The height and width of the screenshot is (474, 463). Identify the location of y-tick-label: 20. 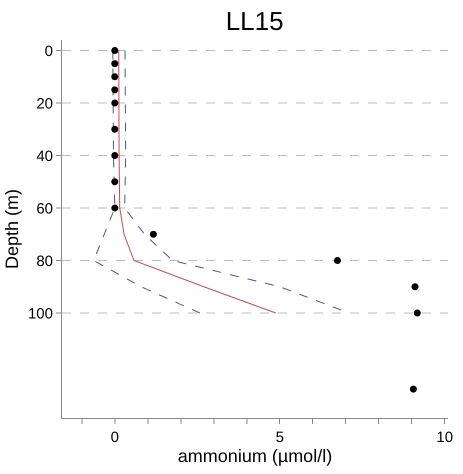
(44, 103).